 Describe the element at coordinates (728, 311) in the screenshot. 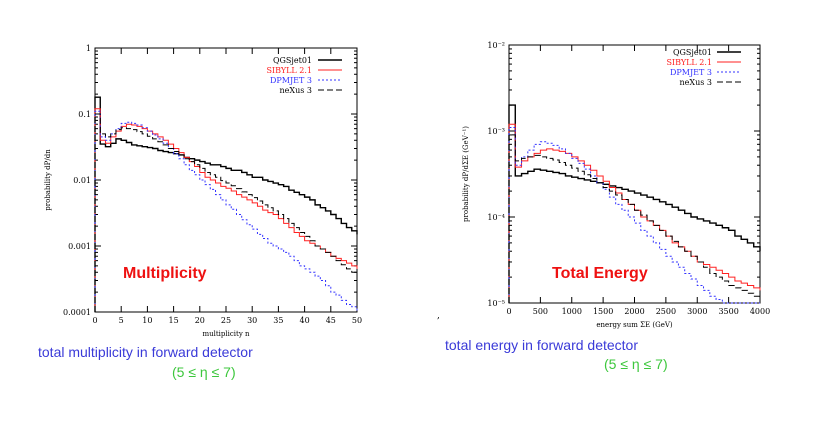

I see `x-tick-label: 3500` at that location.